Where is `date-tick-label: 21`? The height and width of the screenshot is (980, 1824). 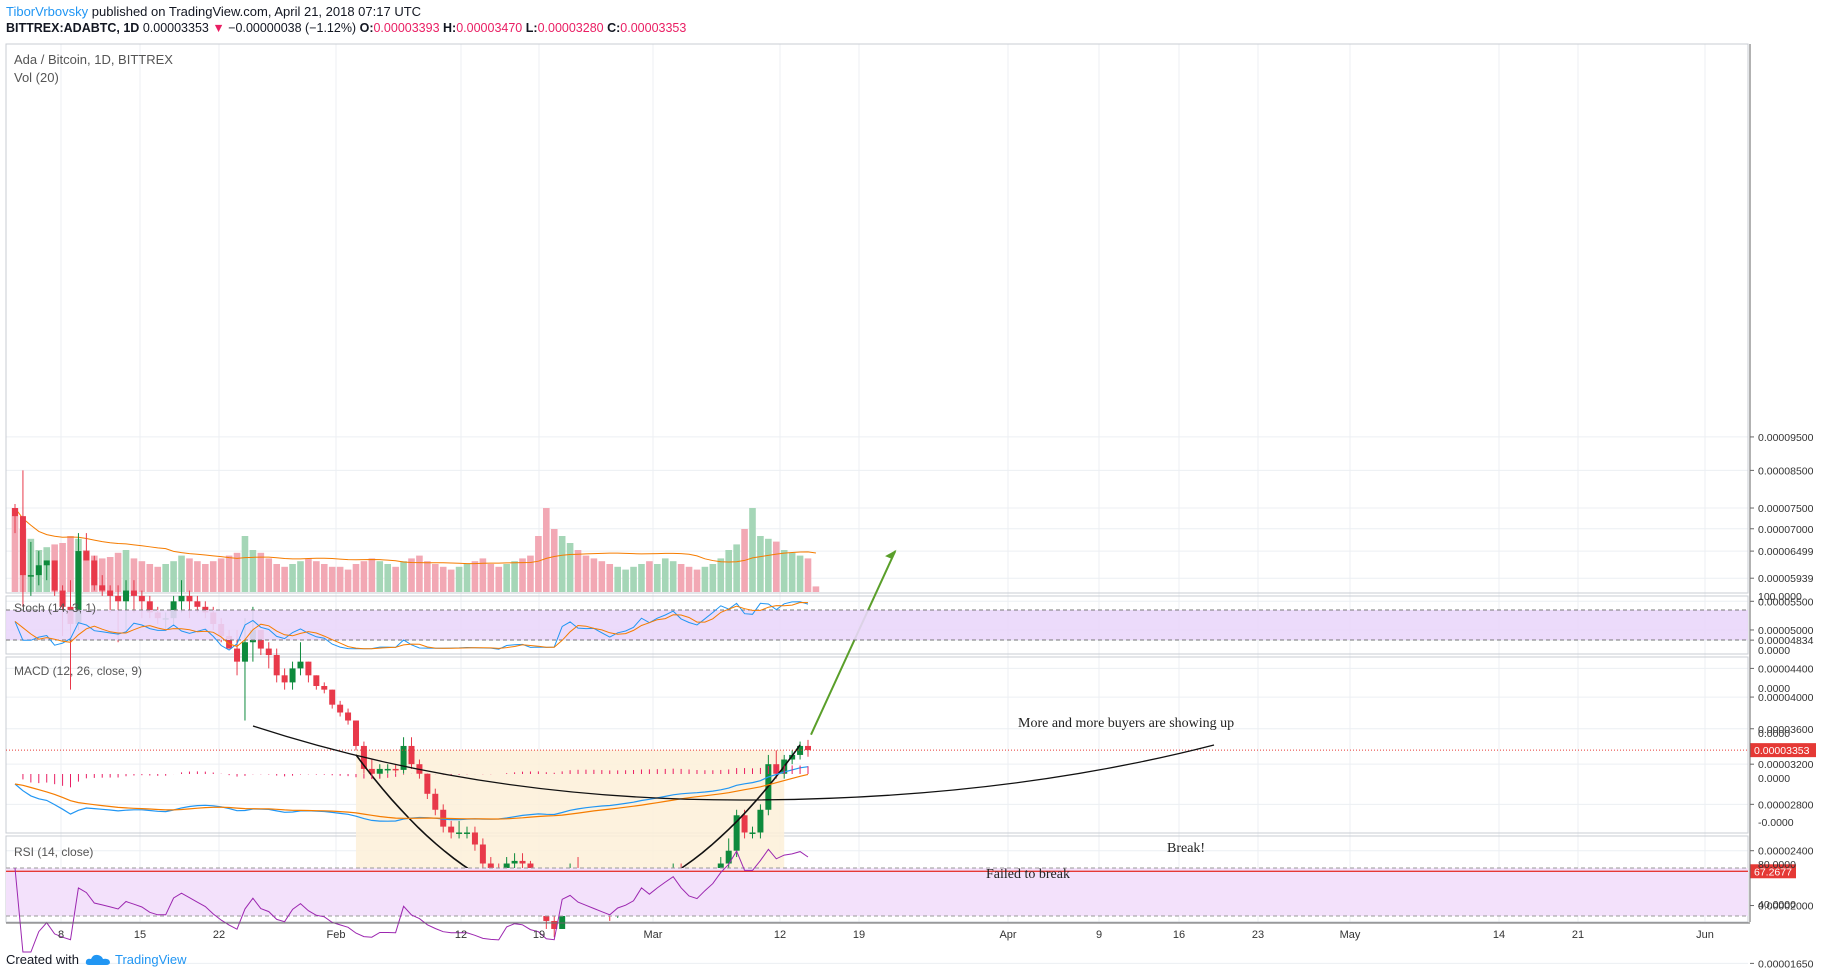
date-tick-label: 21 is located at coordinates (1578, 935).